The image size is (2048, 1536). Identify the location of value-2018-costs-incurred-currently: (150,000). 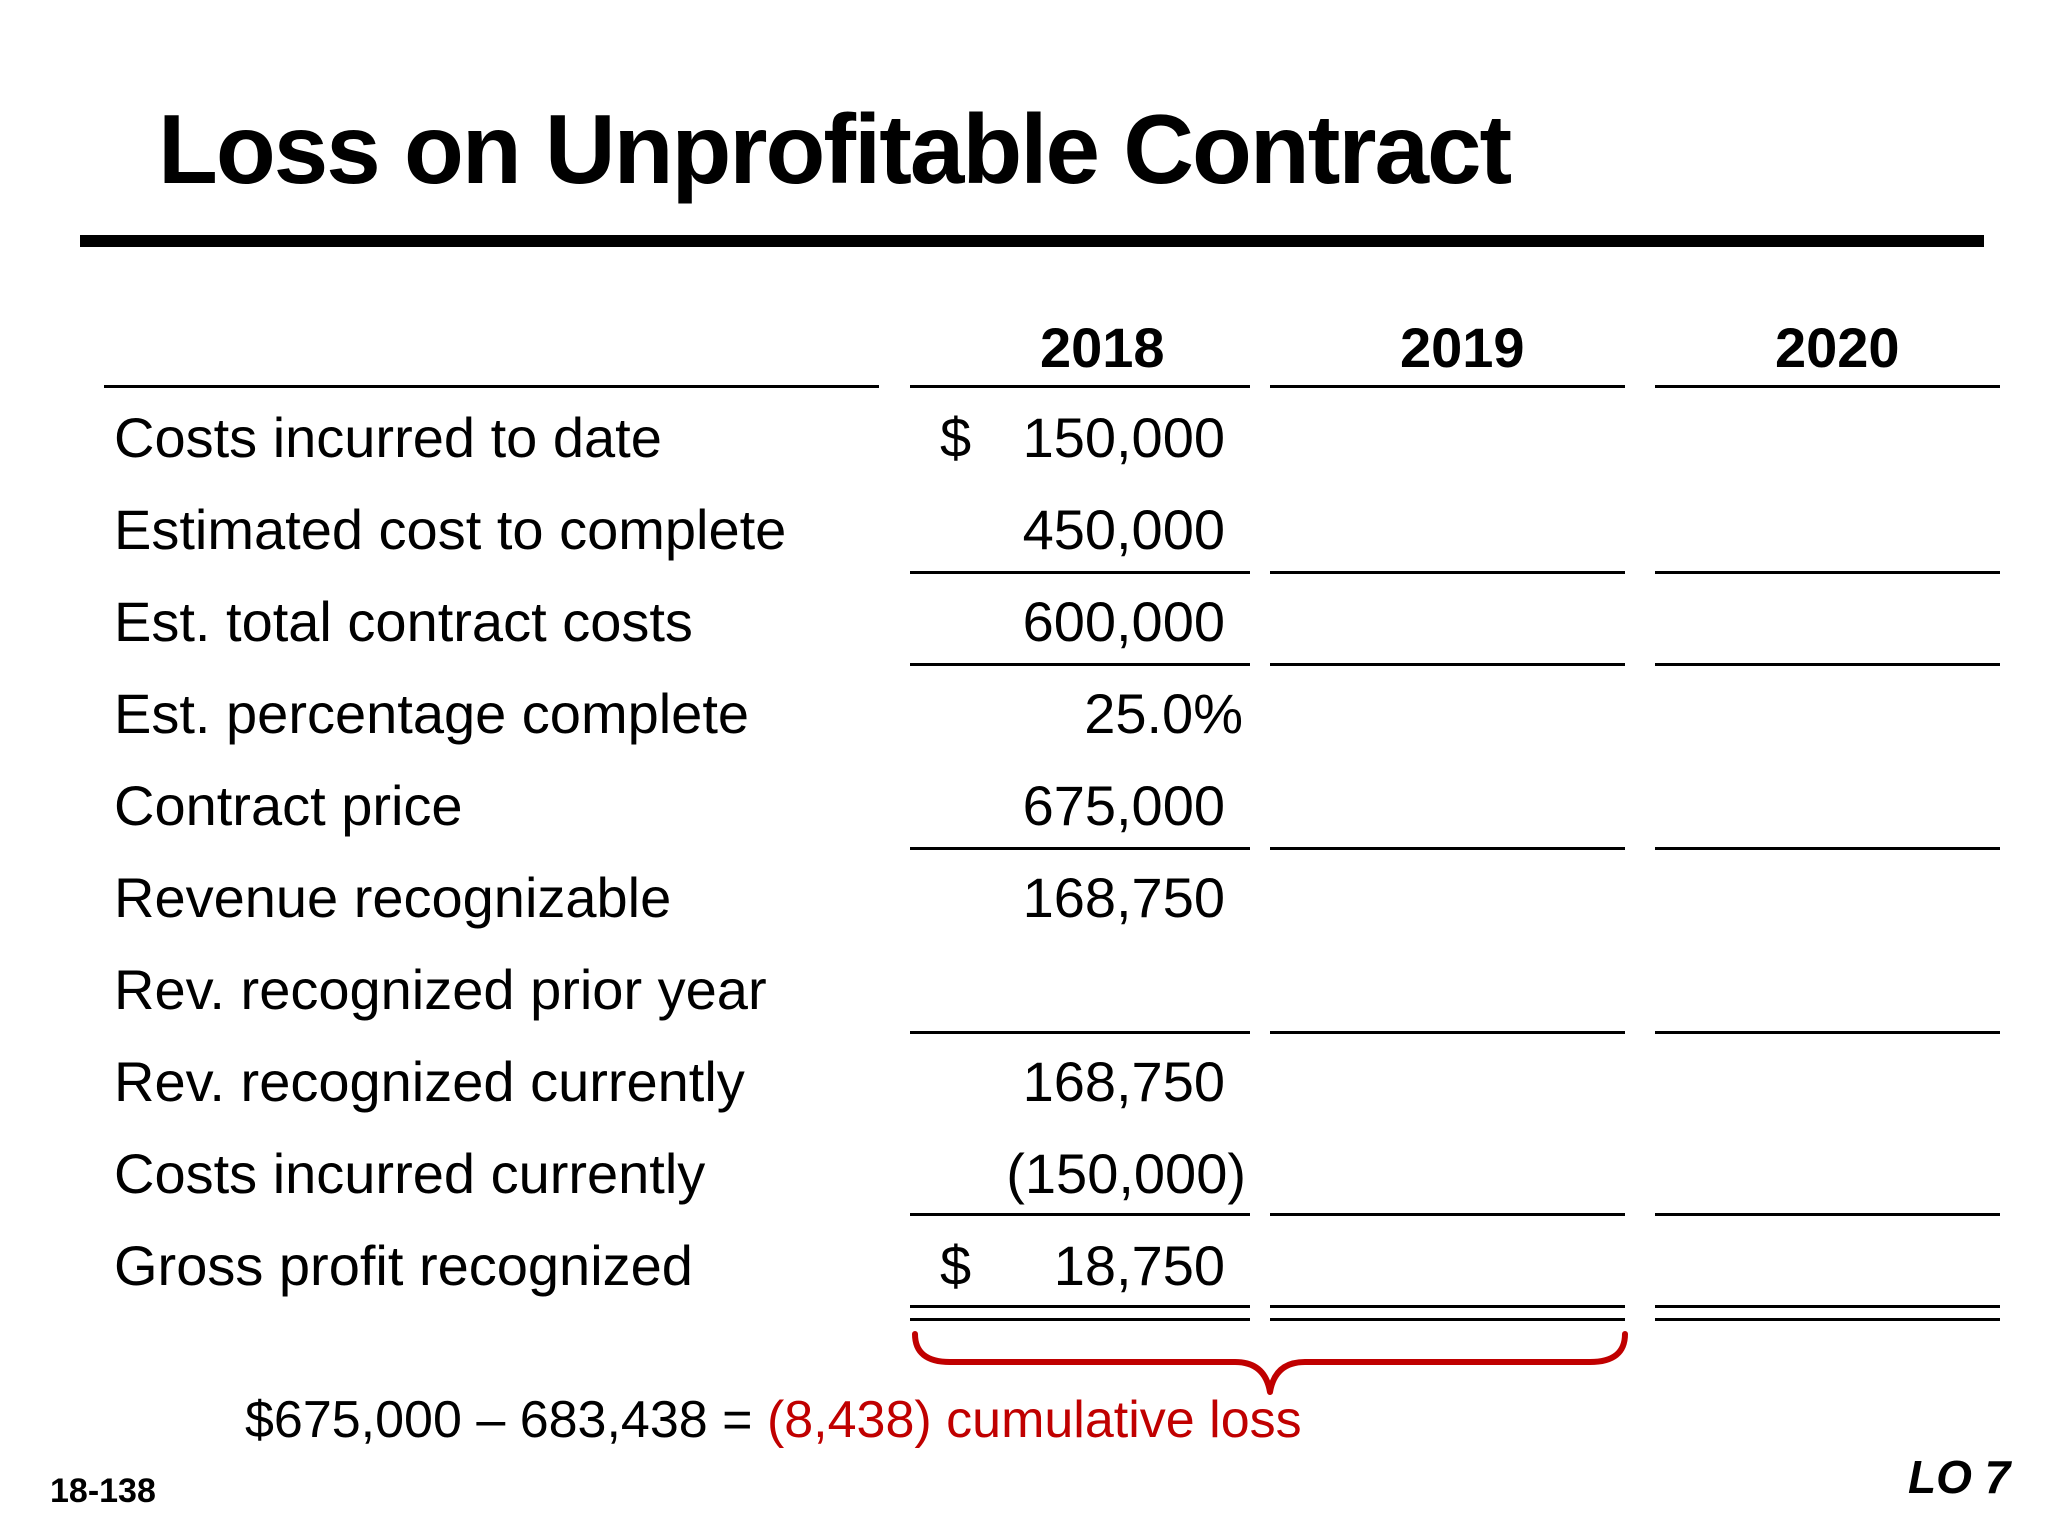
(1126, 1173).